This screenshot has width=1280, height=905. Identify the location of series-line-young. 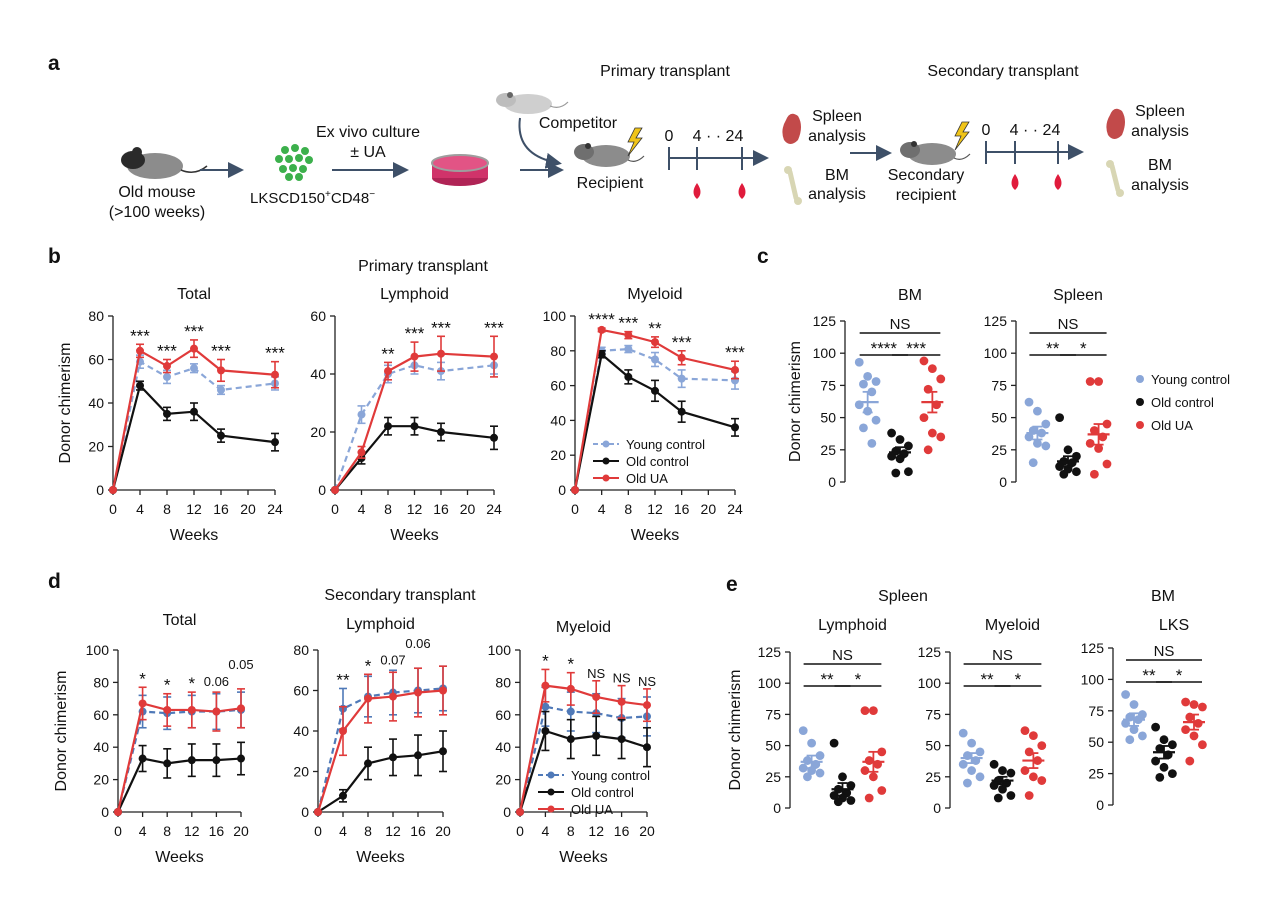
(414, 427).